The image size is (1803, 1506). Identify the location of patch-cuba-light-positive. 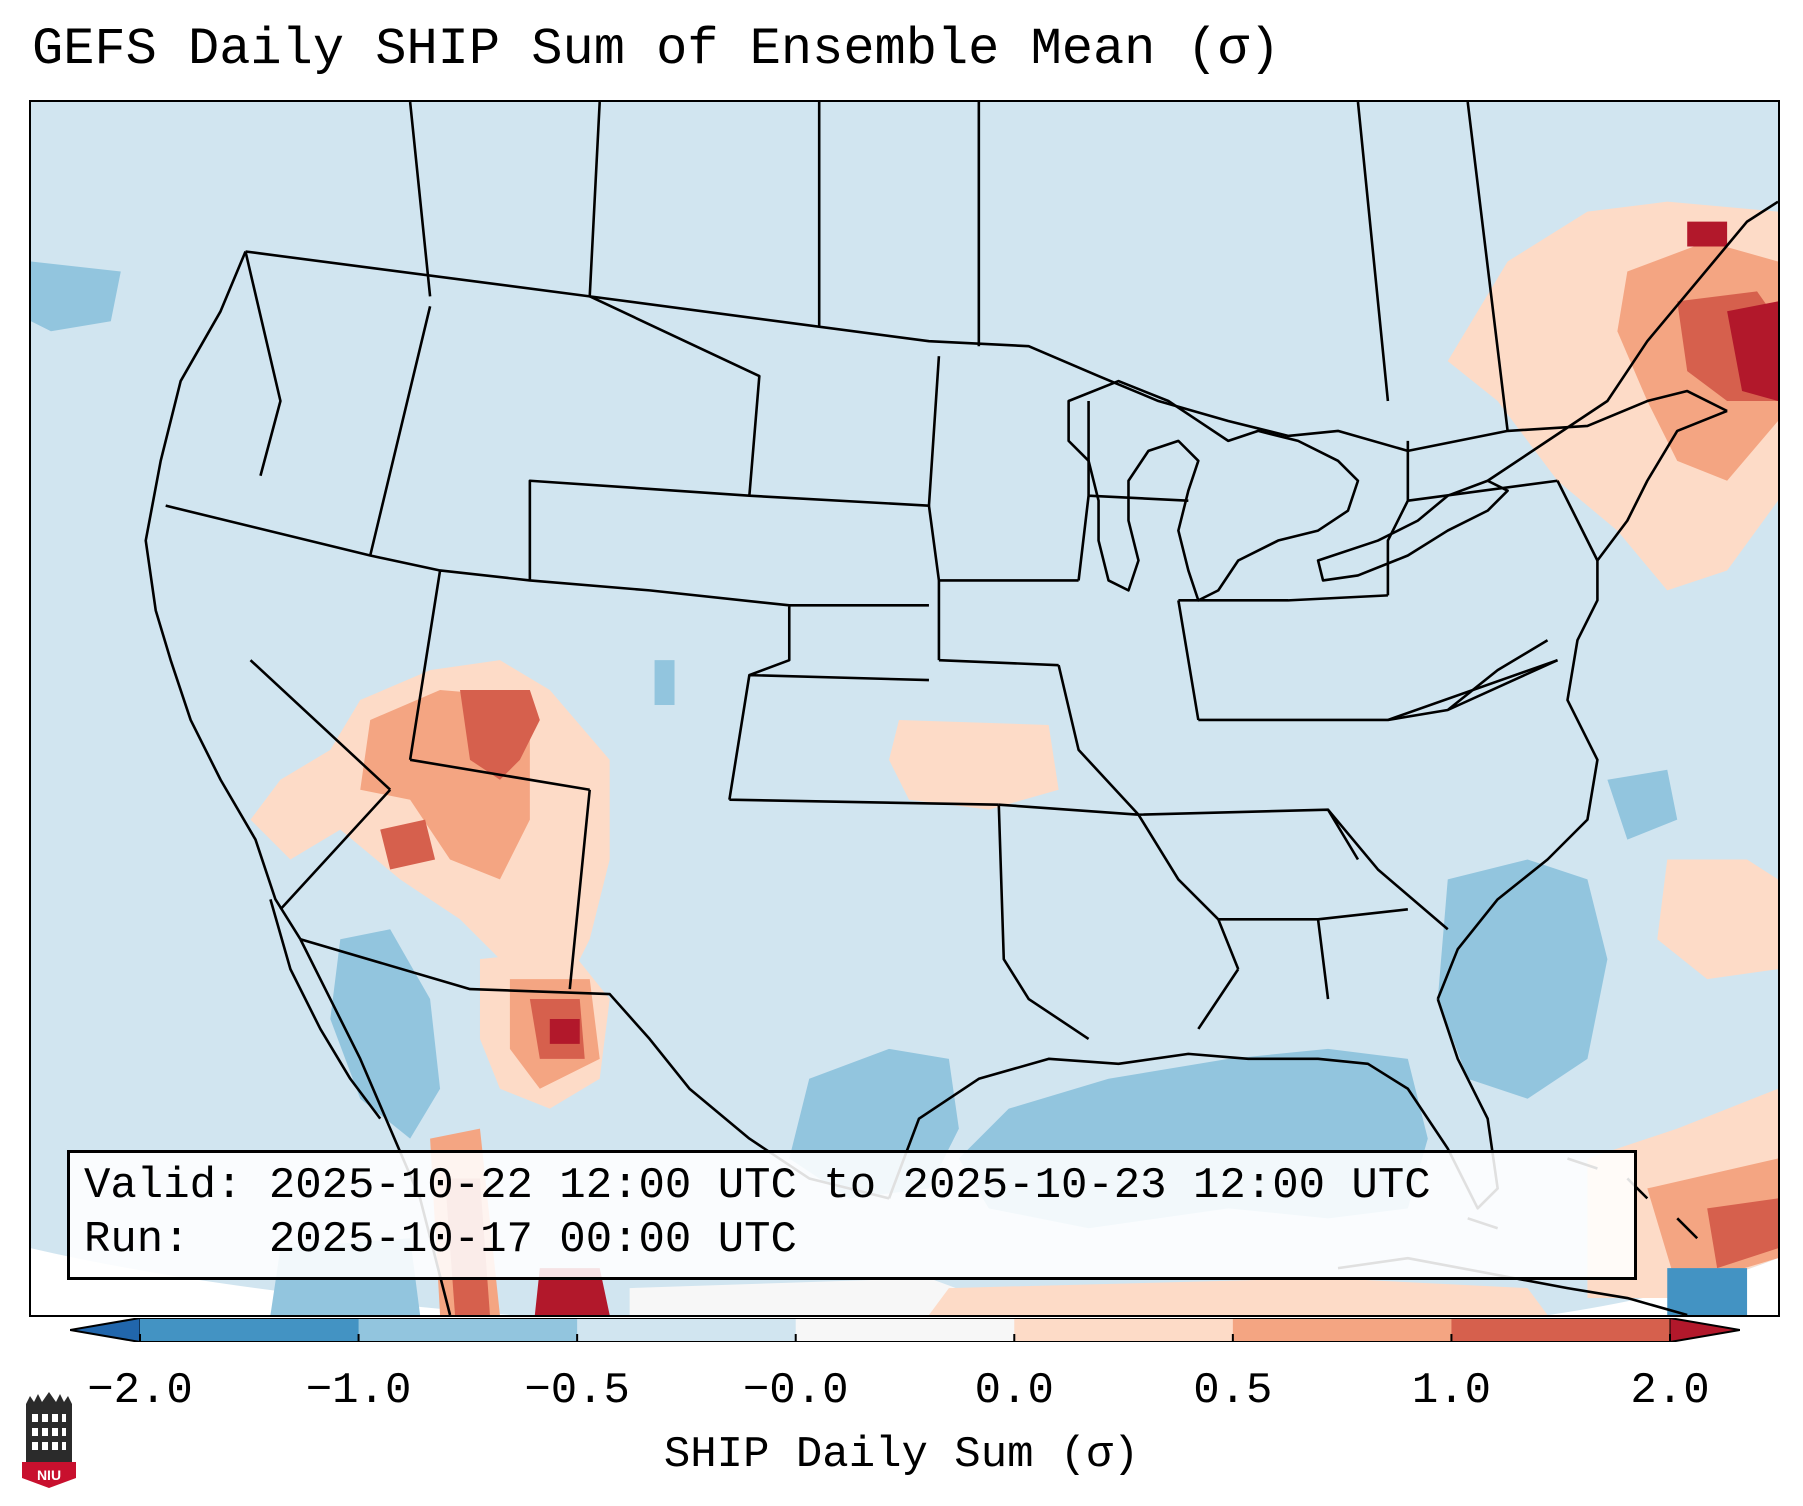
(1238, 1296).